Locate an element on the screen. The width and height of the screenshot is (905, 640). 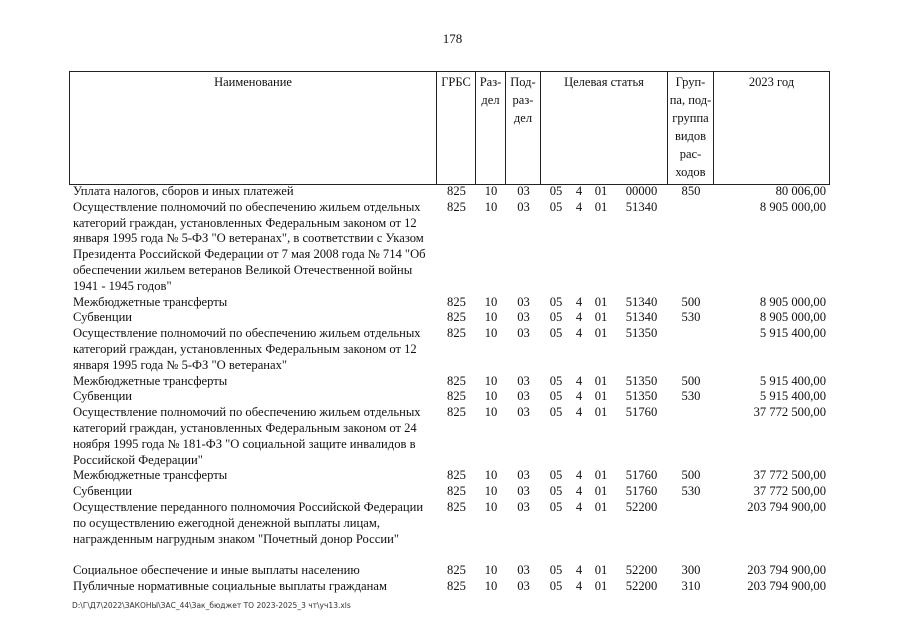
header-grbs: ГРБС is located at coordinates (456, 128).